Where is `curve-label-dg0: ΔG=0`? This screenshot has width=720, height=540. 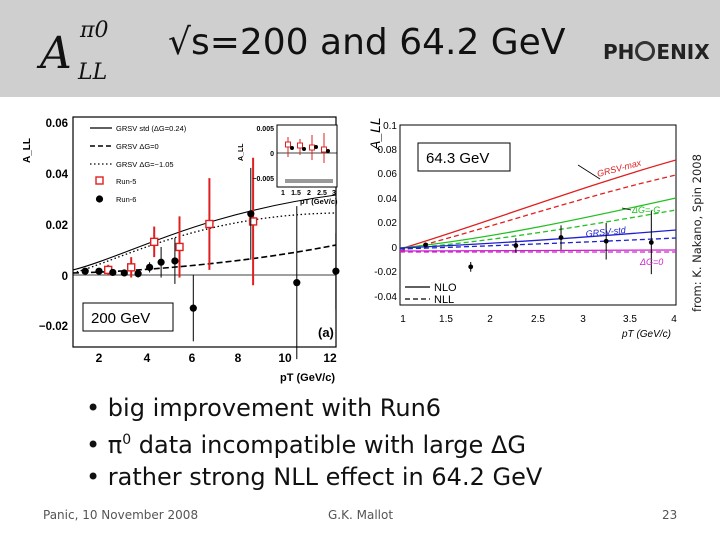 curve-label-dg0: ΔG=0 is located at coordinates (651, 262).